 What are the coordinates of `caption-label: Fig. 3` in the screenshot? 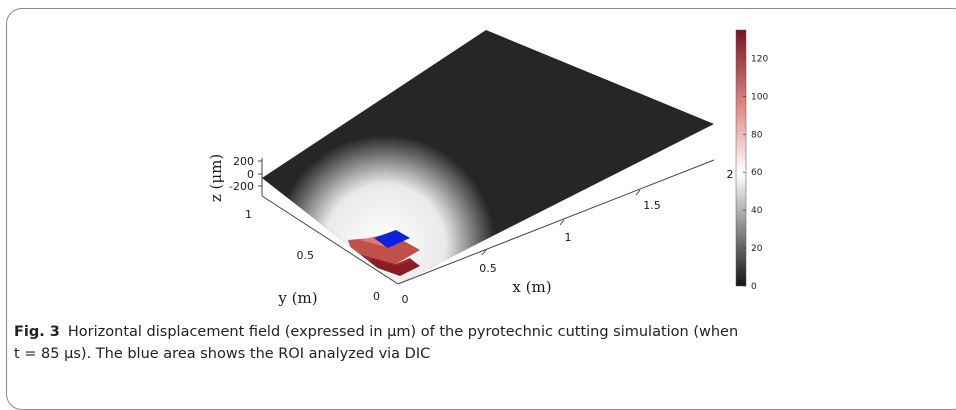 It's located at (37, 332).